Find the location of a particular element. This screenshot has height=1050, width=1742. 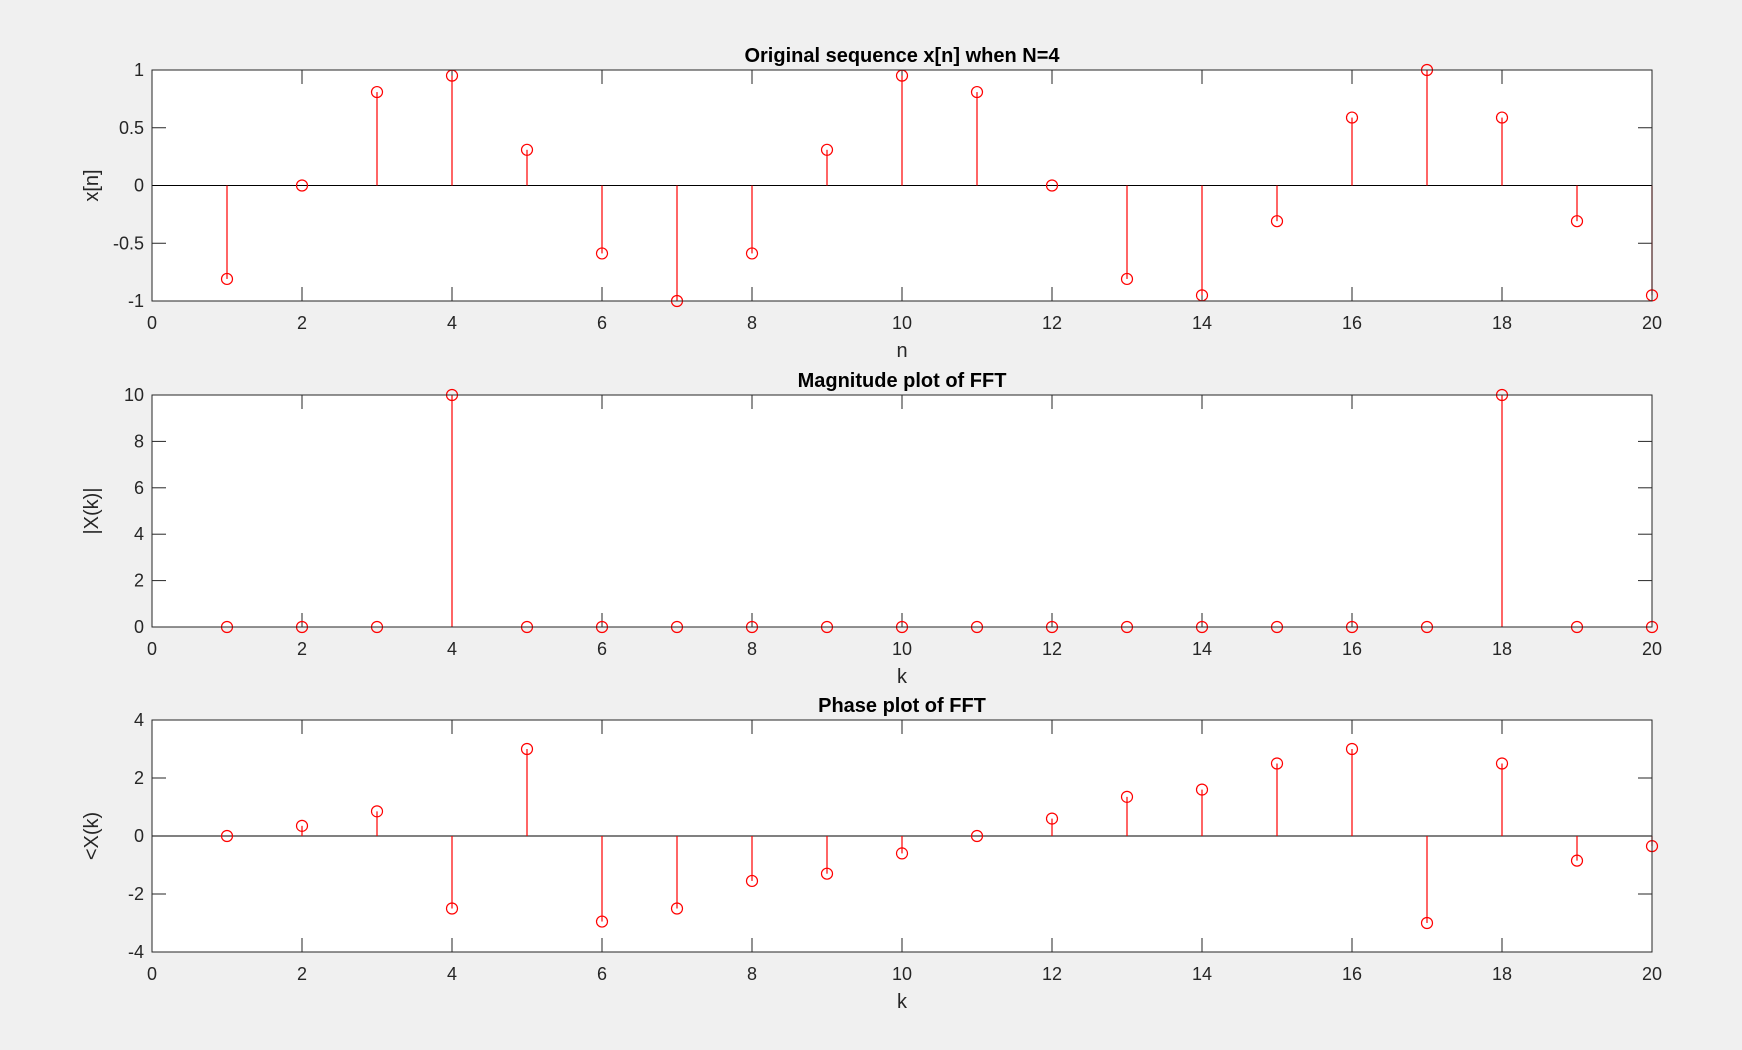

y-tick-label: -1 is located at coordinates (136, 301).